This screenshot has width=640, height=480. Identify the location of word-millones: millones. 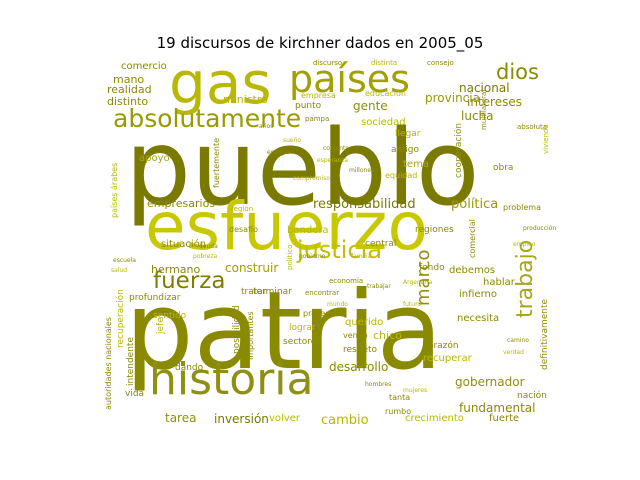
(362, 170).